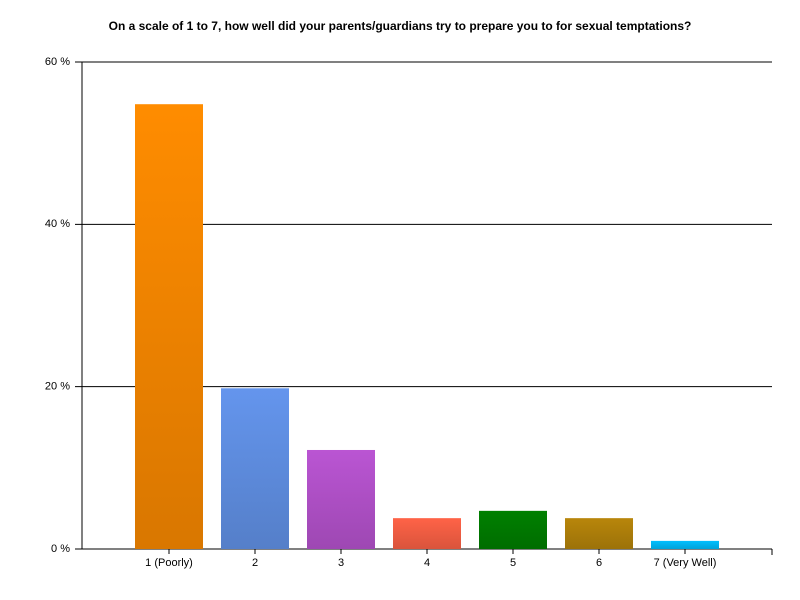 The width and height of the screenshot is (800, 600). What do you see at coordinates (57, 62) in the screenshot?
I see `y-tick-label: 60 %` at bounding box center [57, 62].